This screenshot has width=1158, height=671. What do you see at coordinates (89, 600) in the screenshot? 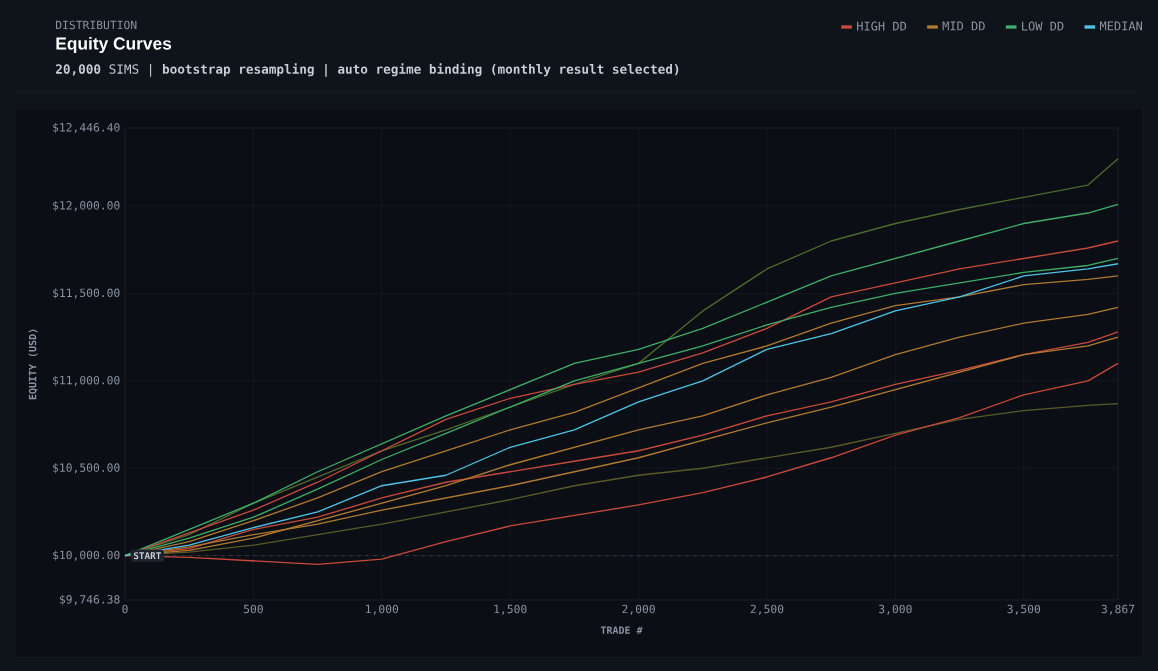
I see `y-tick-label: $9,746.38` at bounding box center [89, 600].